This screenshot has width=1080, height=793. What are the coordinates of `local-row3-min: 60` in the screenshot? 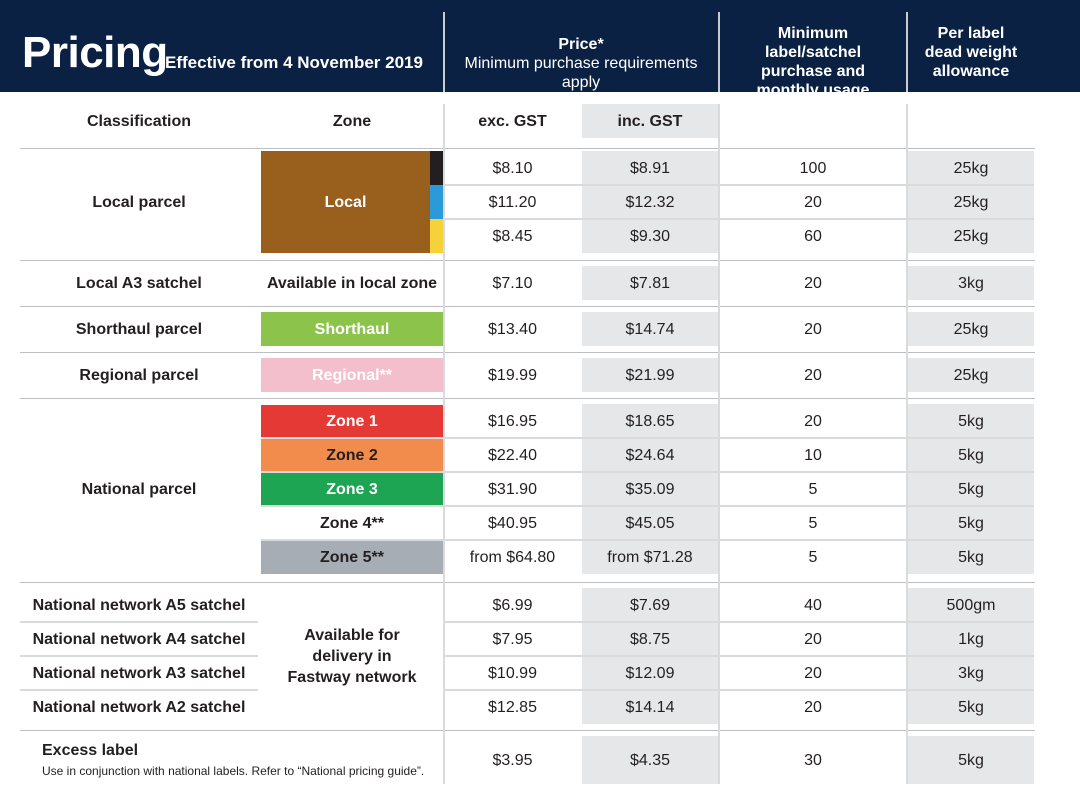 It's located at (813, 236).